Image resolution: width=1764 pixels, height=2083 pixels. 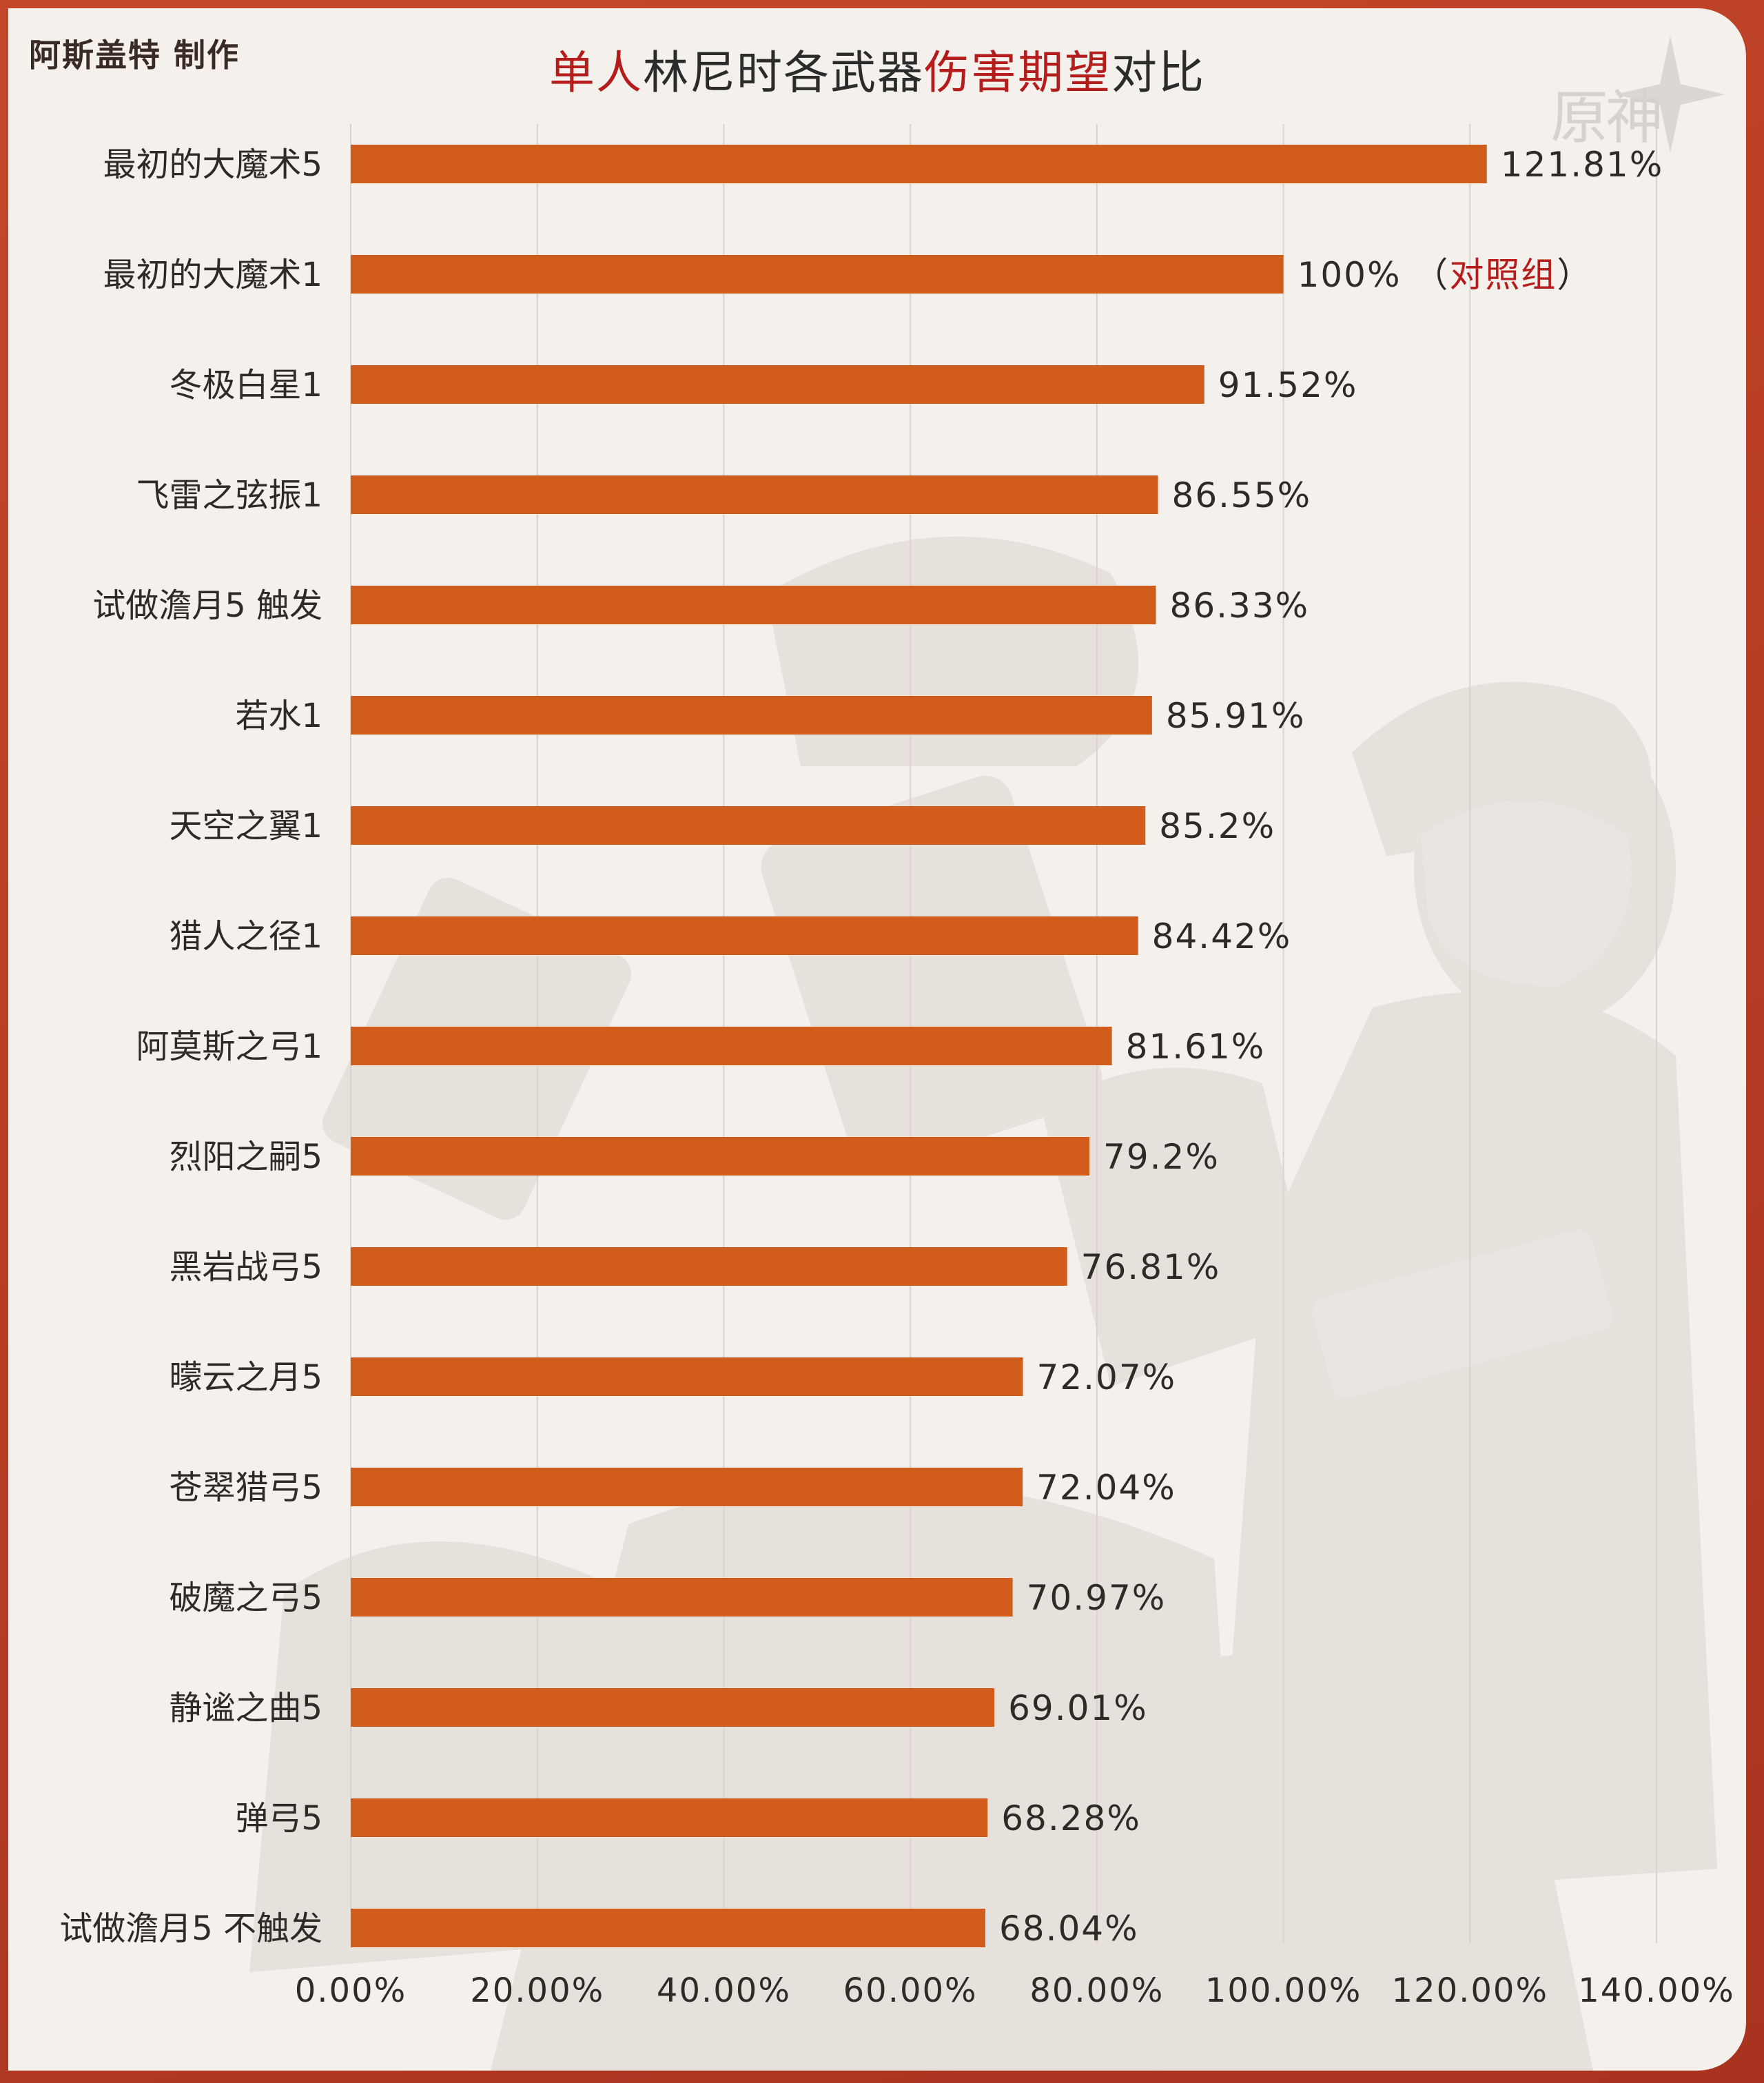 I want to click on value-label: 84.42%, so click(x=1222, y=936).